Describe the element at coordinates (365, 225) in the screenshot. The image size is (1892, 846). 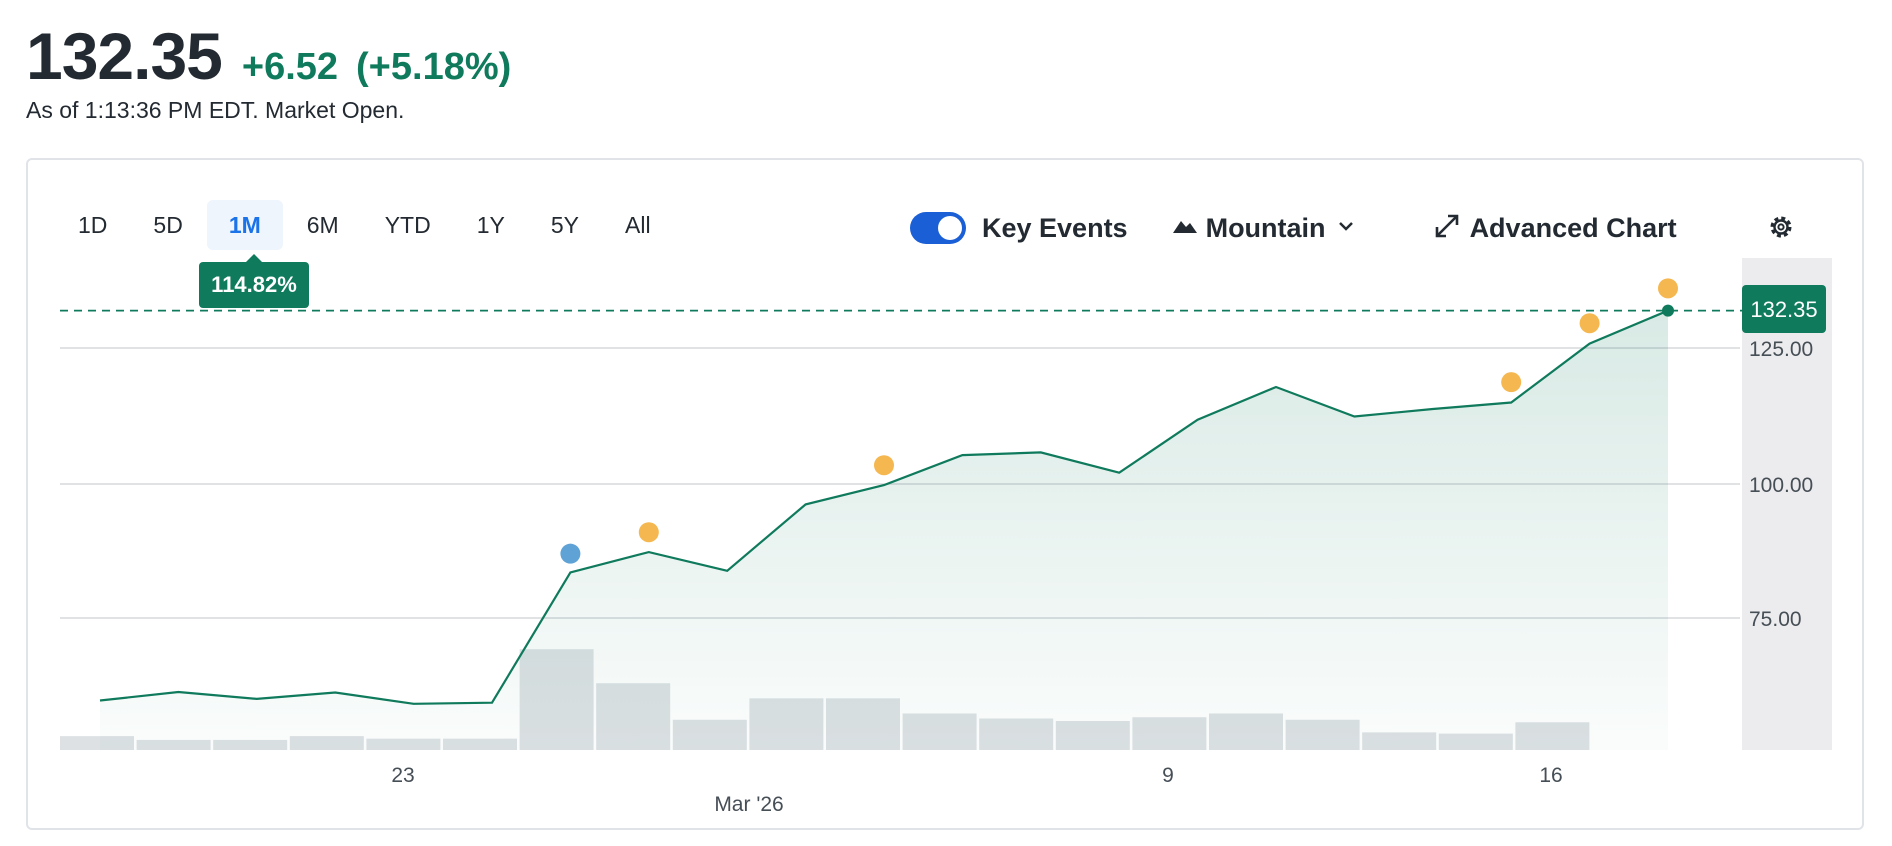
I see `range-selector: 1D 5D 1M 6M YTD 1Y 5Y All` at that location.